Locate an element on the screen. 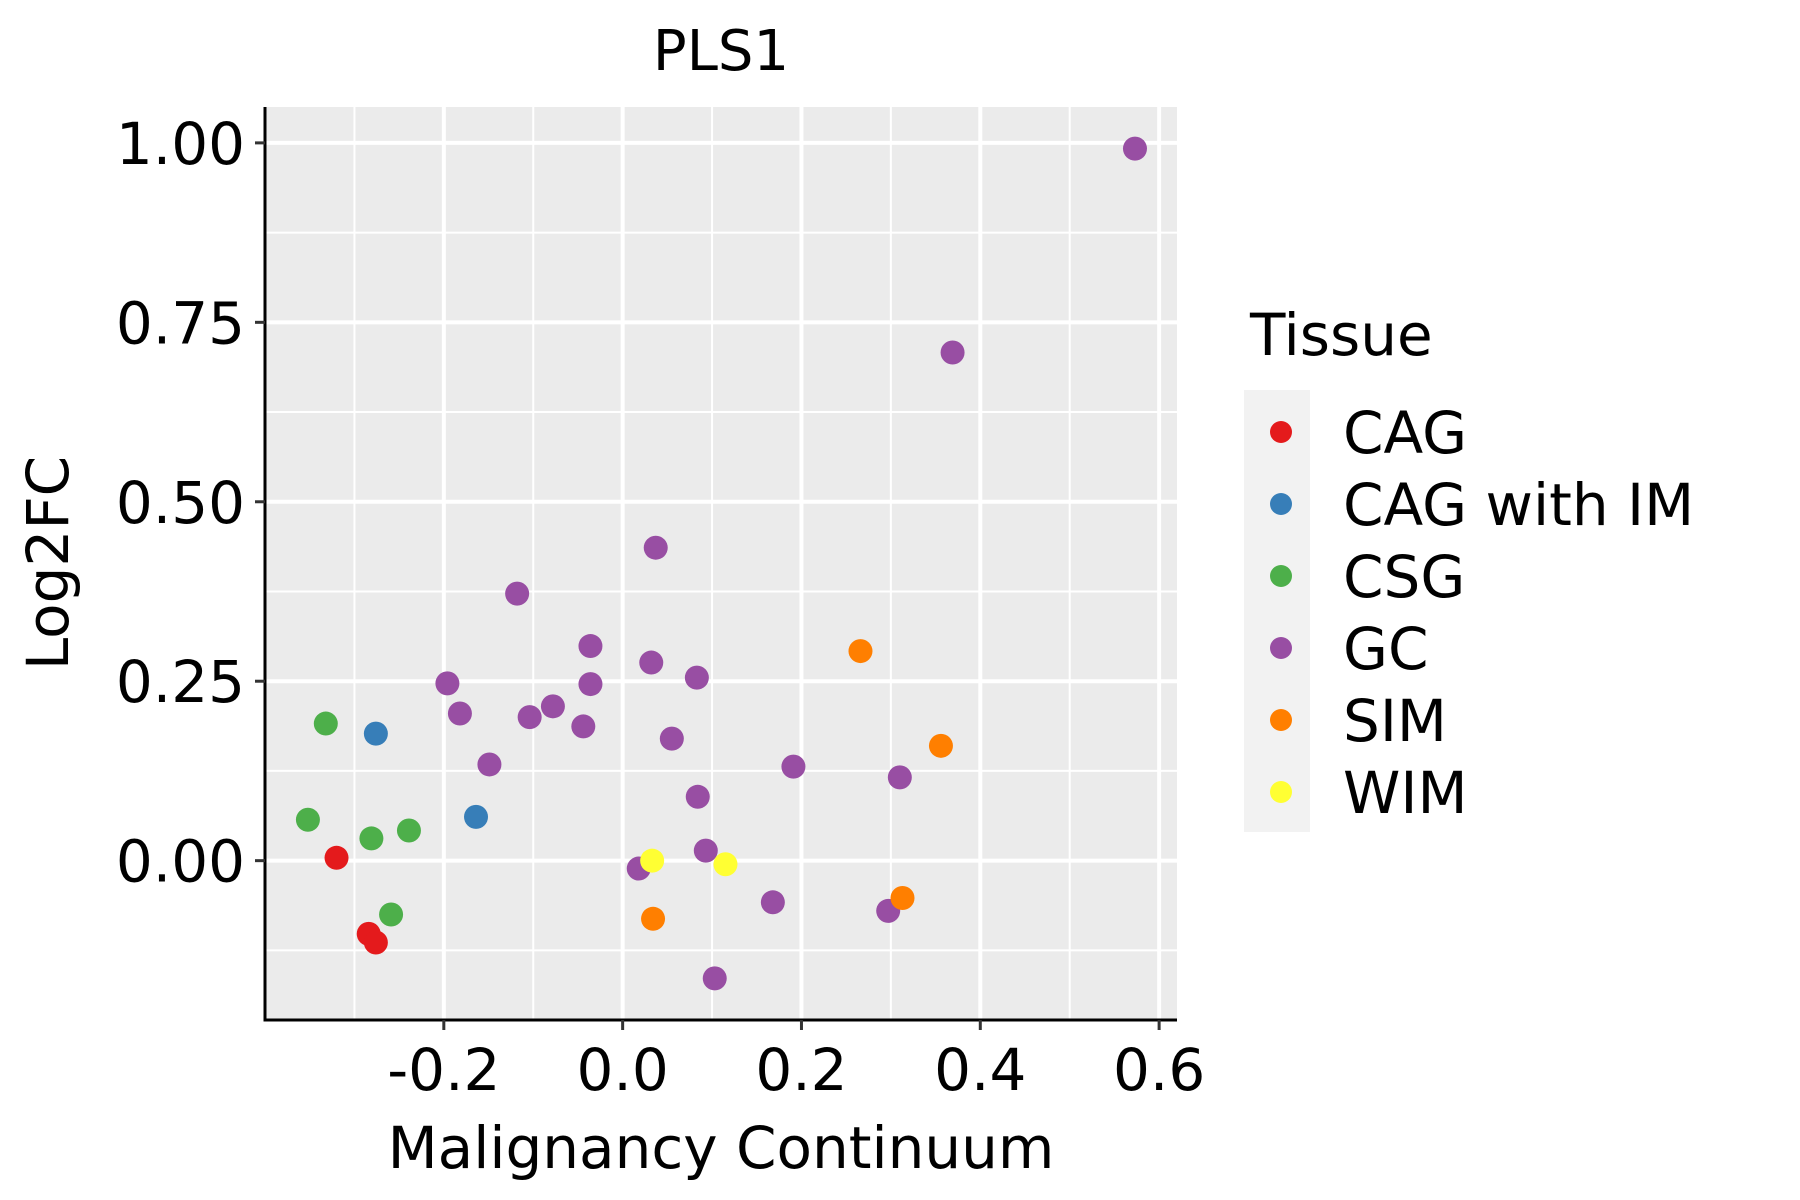 Image resolution: width=1800 pixels, height=1200 pixels. legend-label: CSG is located at coordinates (1404, 577).